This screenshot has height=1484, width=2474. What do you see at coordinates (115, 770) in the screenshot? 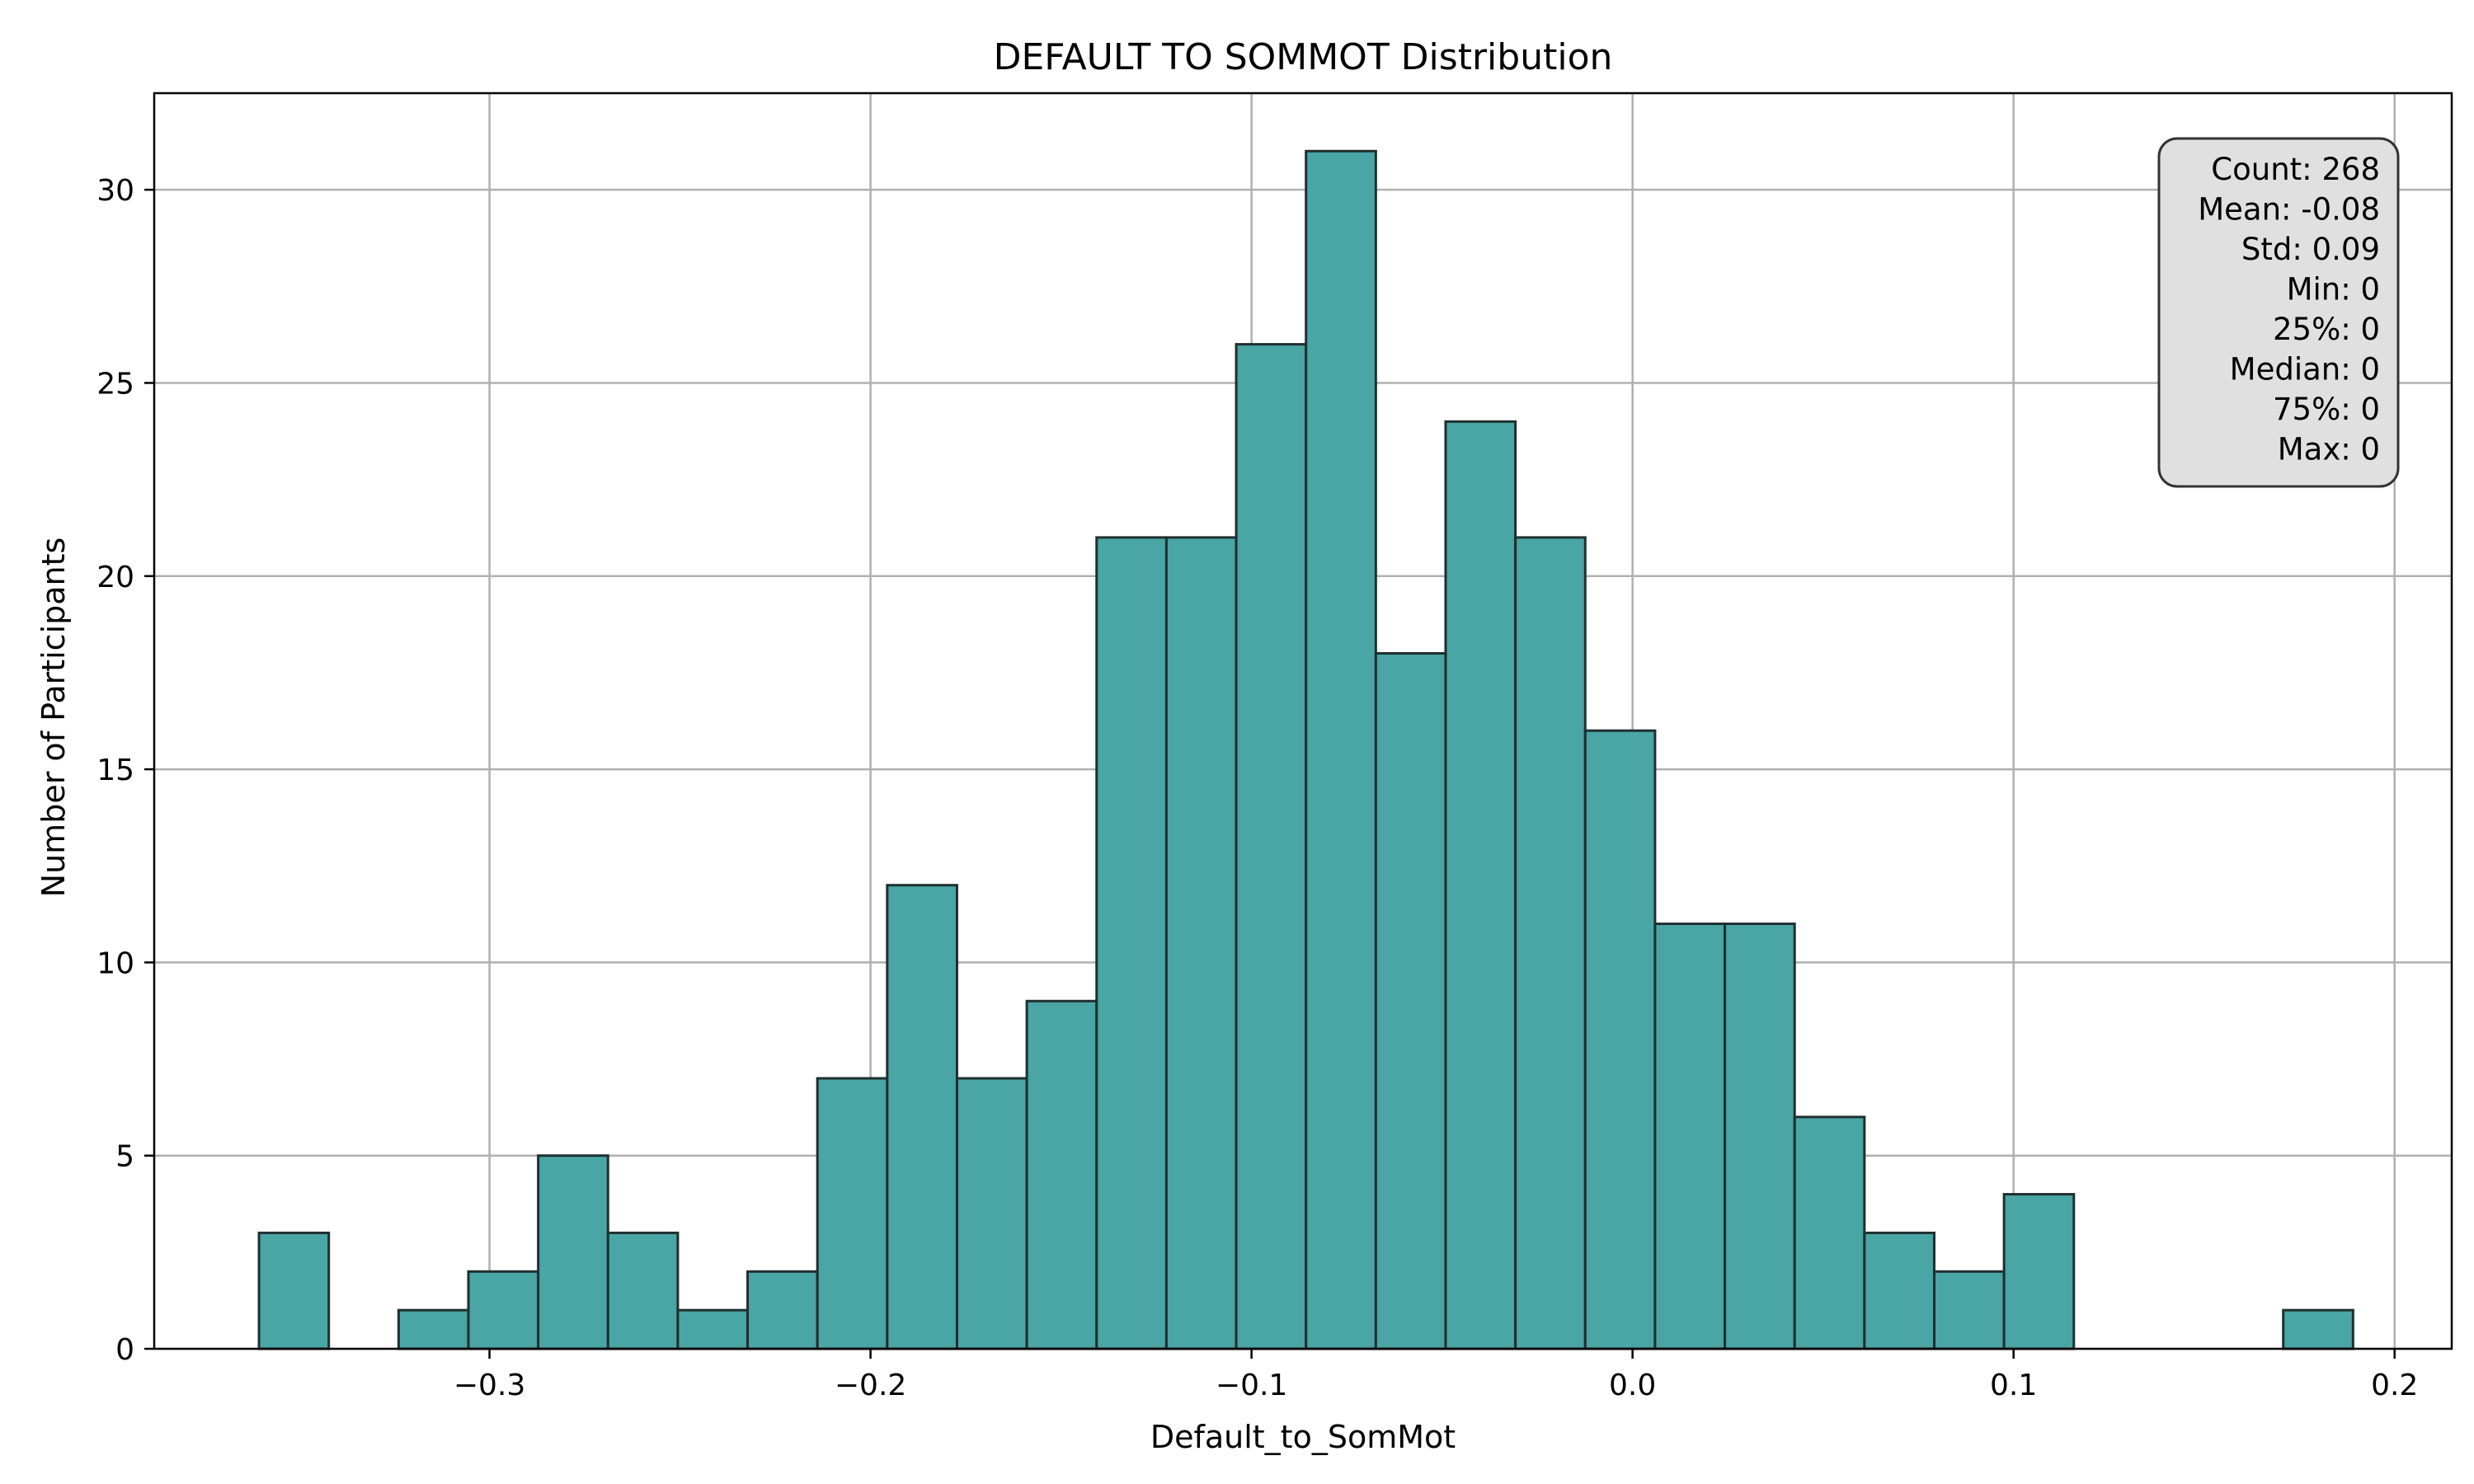
I see `y-tick-label: 15` at bounding box center [115, 770].